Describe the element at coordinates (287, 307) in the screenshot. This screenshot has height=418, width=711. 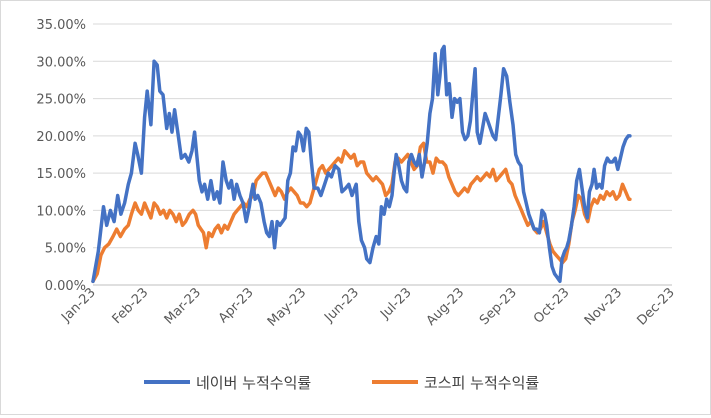
I see `x-tick-label: May-23` at that location.